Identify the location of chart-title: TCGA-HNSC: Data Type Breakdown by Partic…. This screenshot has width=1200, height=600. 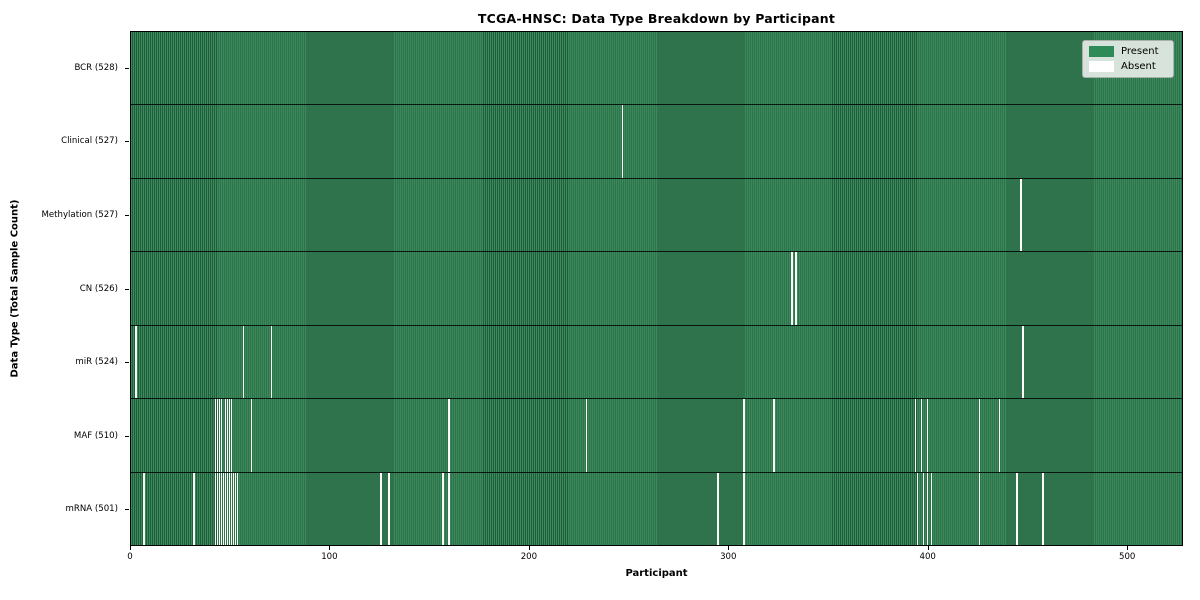
(656, 18).